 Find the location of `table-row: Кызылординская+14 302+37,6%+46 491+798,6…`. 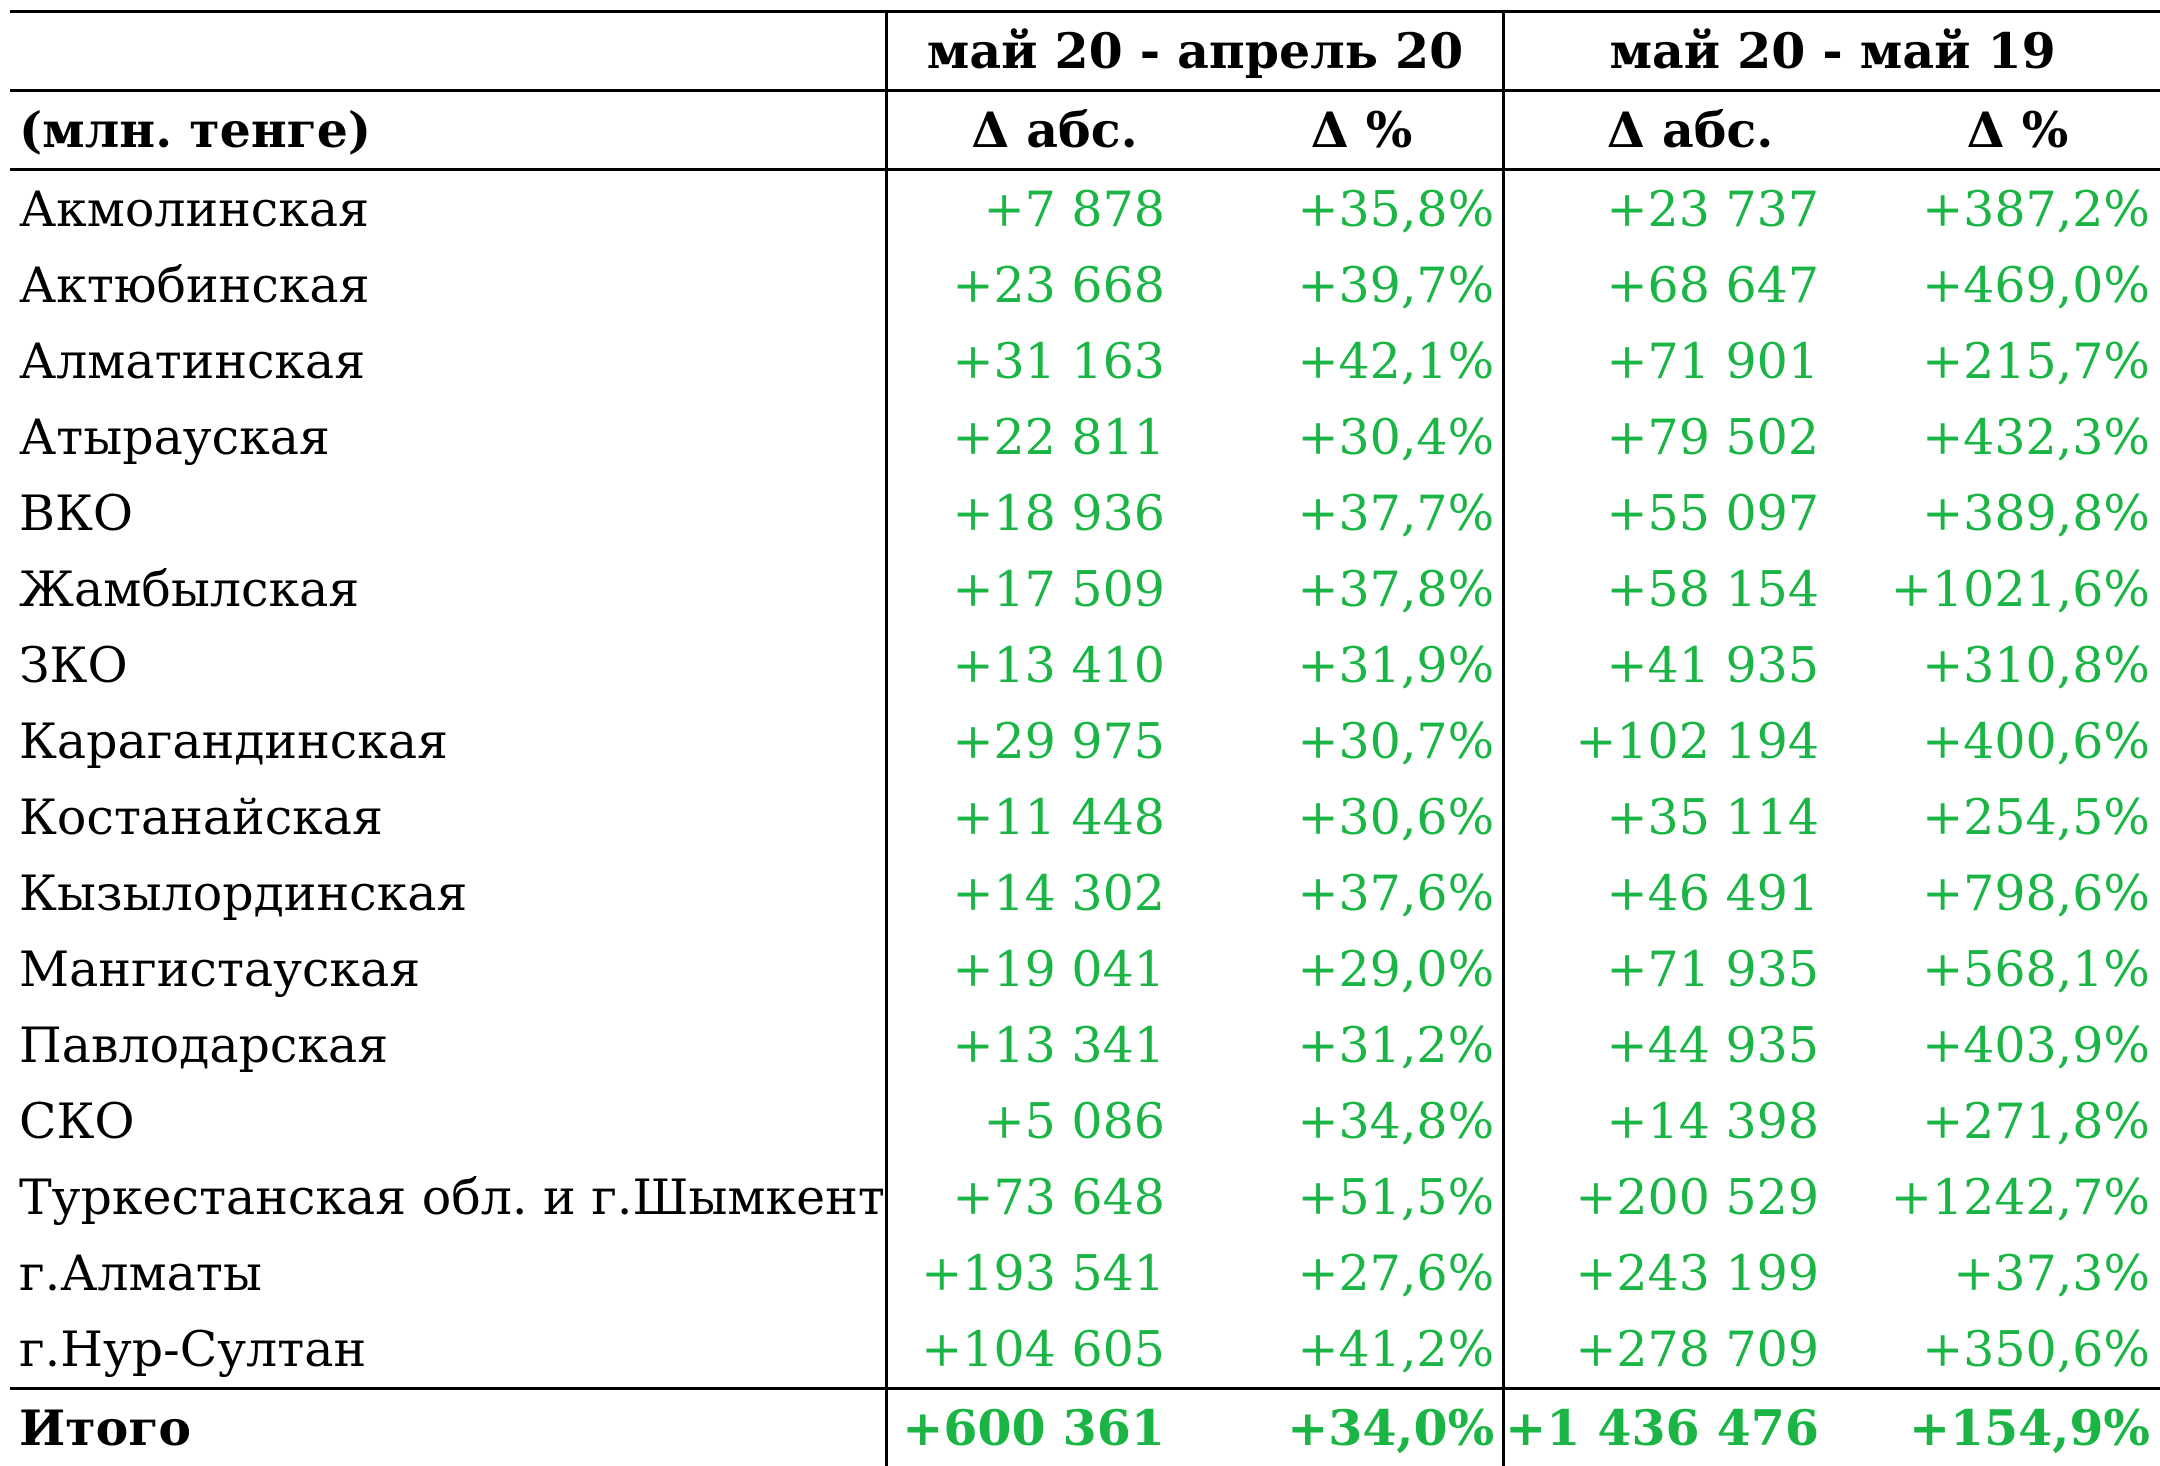

table-row: Кызылординская+14 302+37,6%+46 491+798,6… is located at coordinates (1085, 893).